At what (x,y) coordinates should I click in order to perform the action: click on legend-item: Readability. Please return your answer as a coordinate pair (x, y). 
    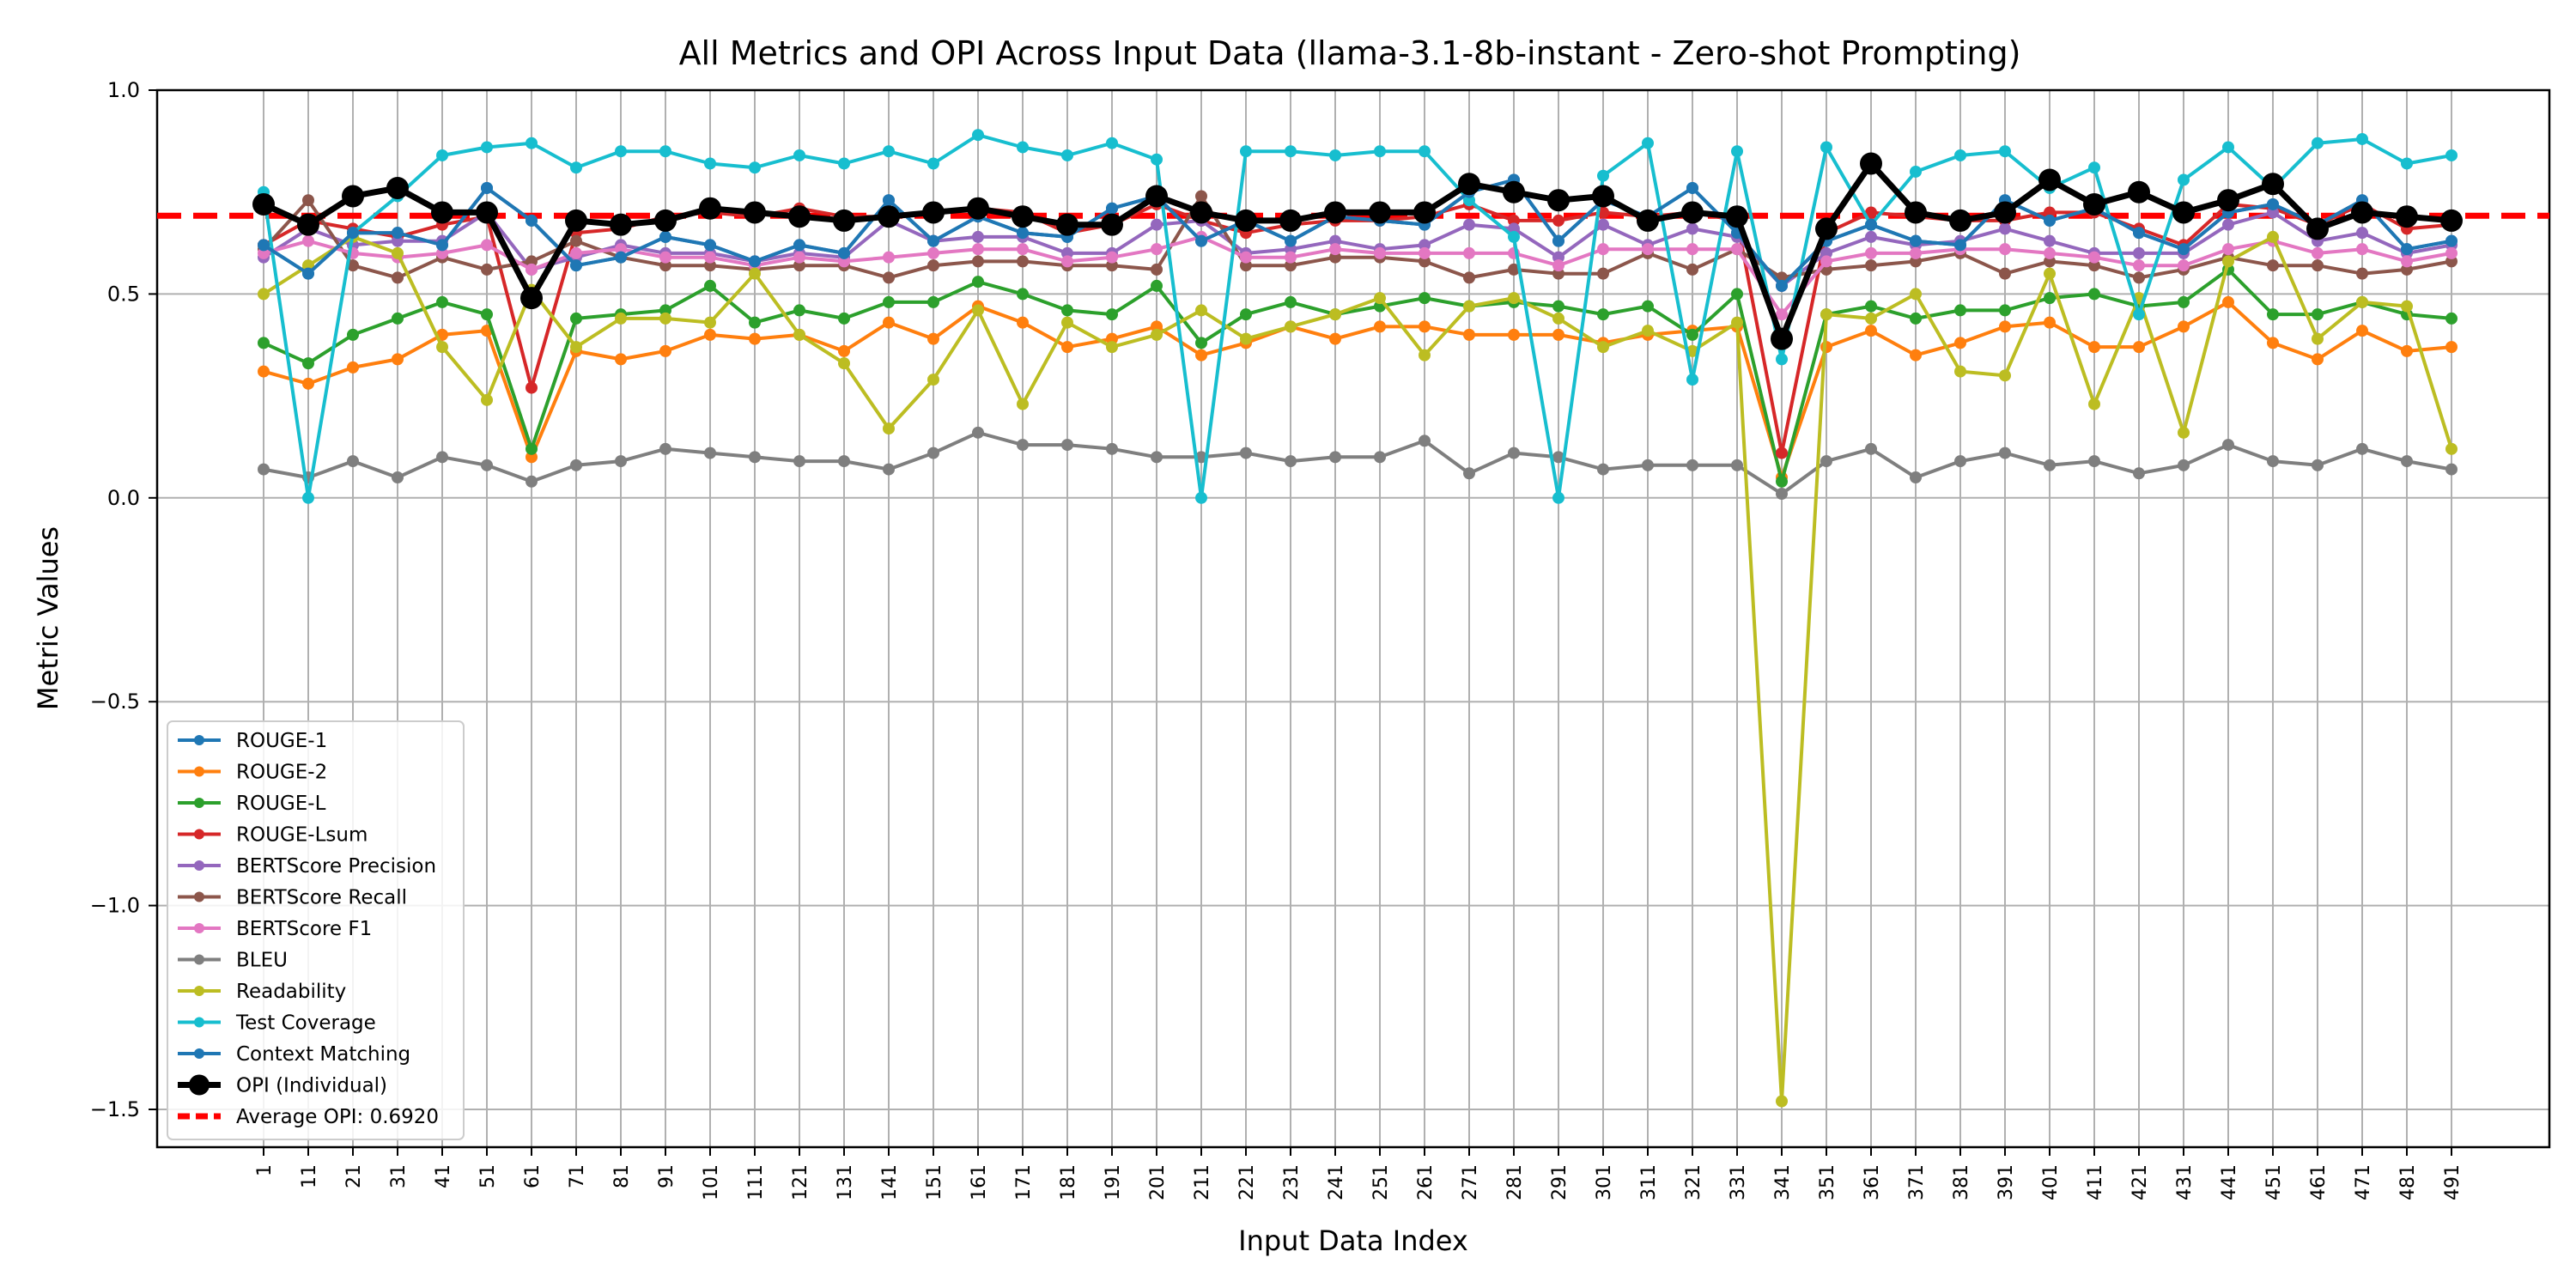
    Looking at the image, I should click on (262, 992).